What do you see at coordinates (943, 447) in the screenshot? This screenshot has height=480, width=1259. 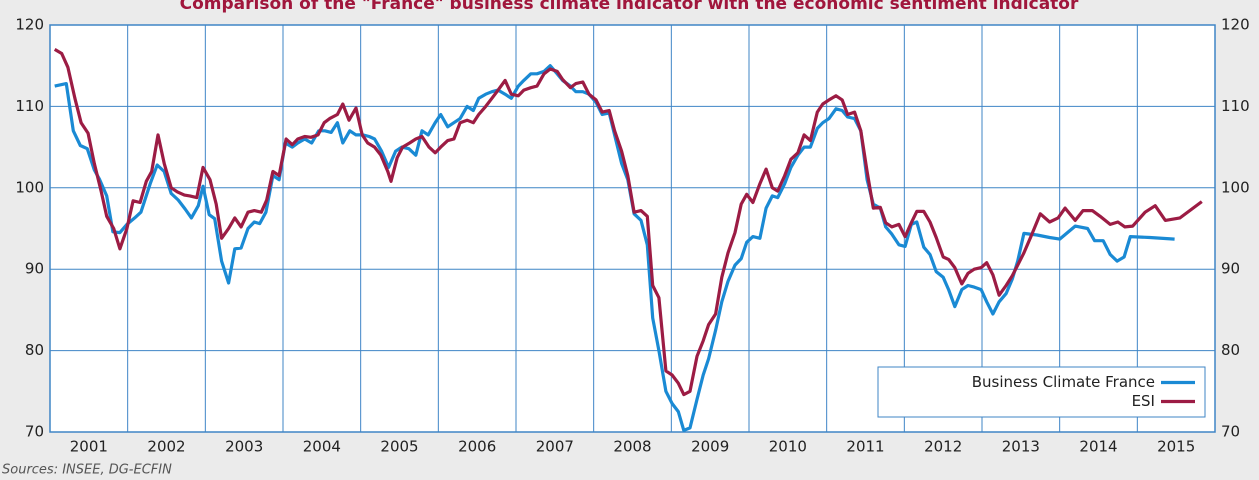 I see `x-tick-label: 2012` at bounding box center [943, 447].